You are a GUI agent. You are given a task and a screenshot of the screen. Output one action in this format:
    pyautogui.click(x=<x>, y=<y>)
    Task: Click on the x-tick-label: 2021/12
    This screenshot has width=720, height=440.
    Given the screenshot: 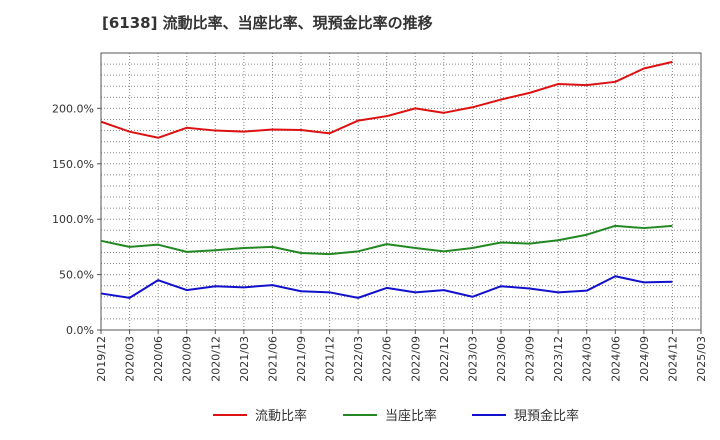 What is the action you would take?
    pyautogui.click(x=330, y=359)
    